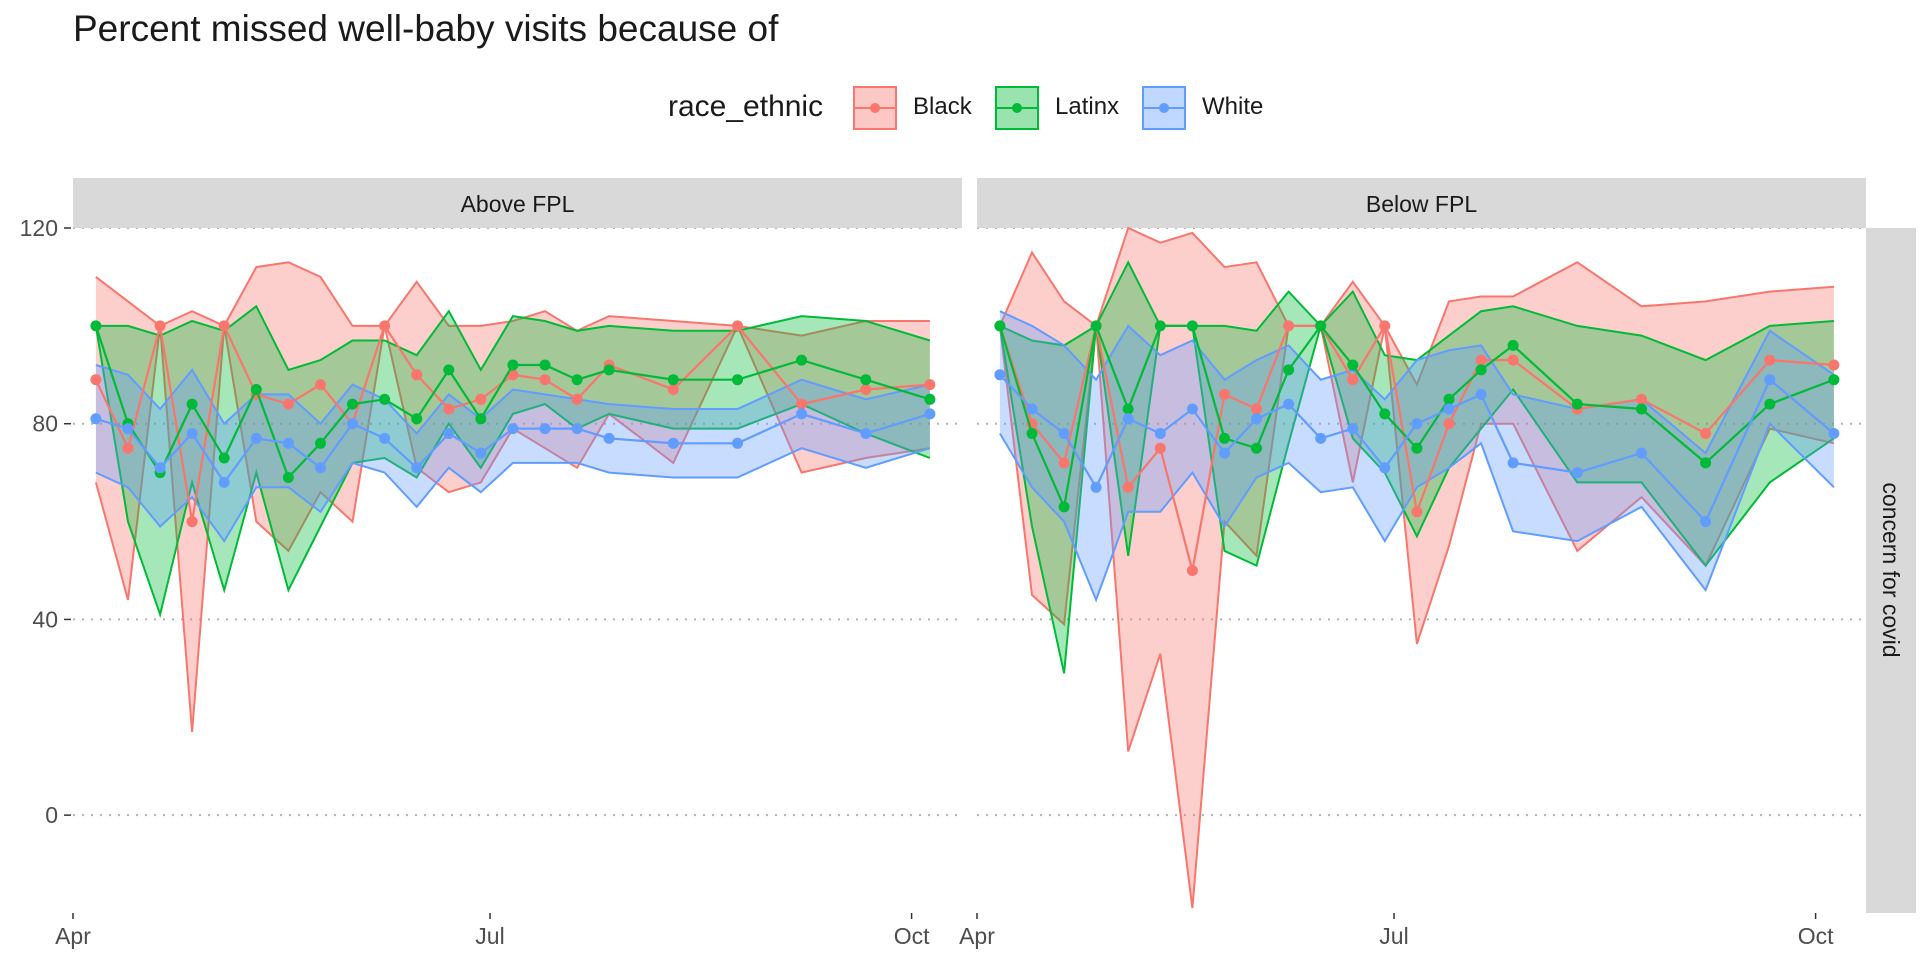 The width and height of the screenshot is (1920, 960). I want to click on legend-key-black, so click(875, 108).